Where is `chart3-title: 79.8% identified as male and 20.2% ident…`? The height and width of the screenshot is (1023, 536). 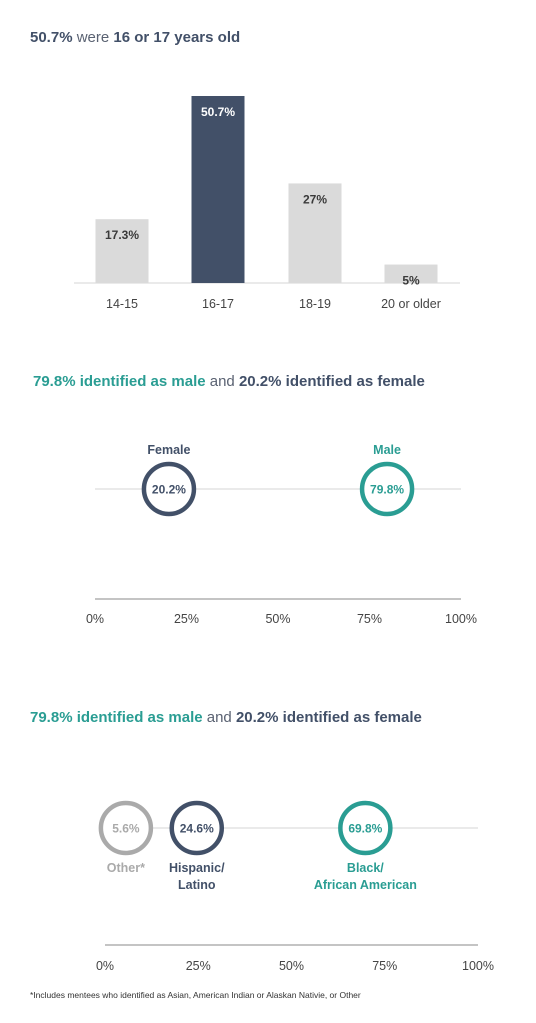 chart3-title: 79.8% identified as male and 20.2% ident… is located at coordinates (226, 717).